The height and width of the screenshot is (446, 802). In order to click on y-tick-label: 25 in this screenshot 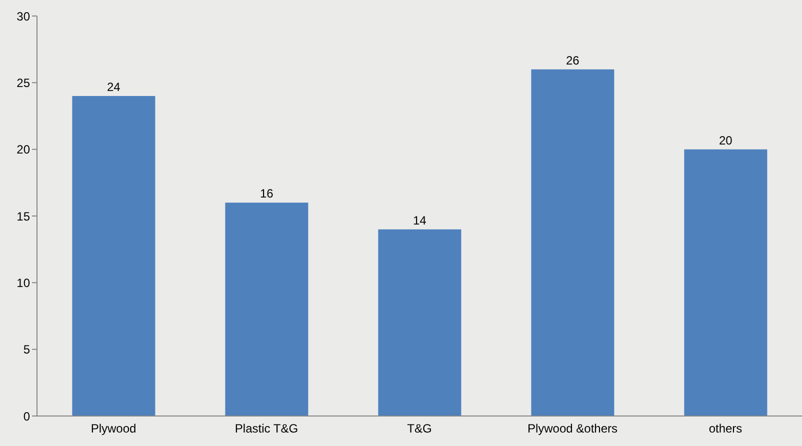, I will do `click(23, 83)`.